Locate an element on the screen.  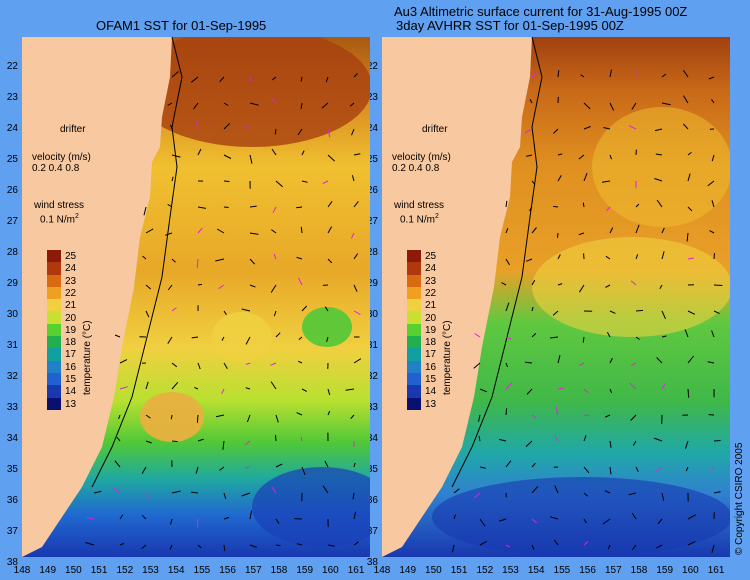
longitude-label: 157 is located at coordinates (253, 570).